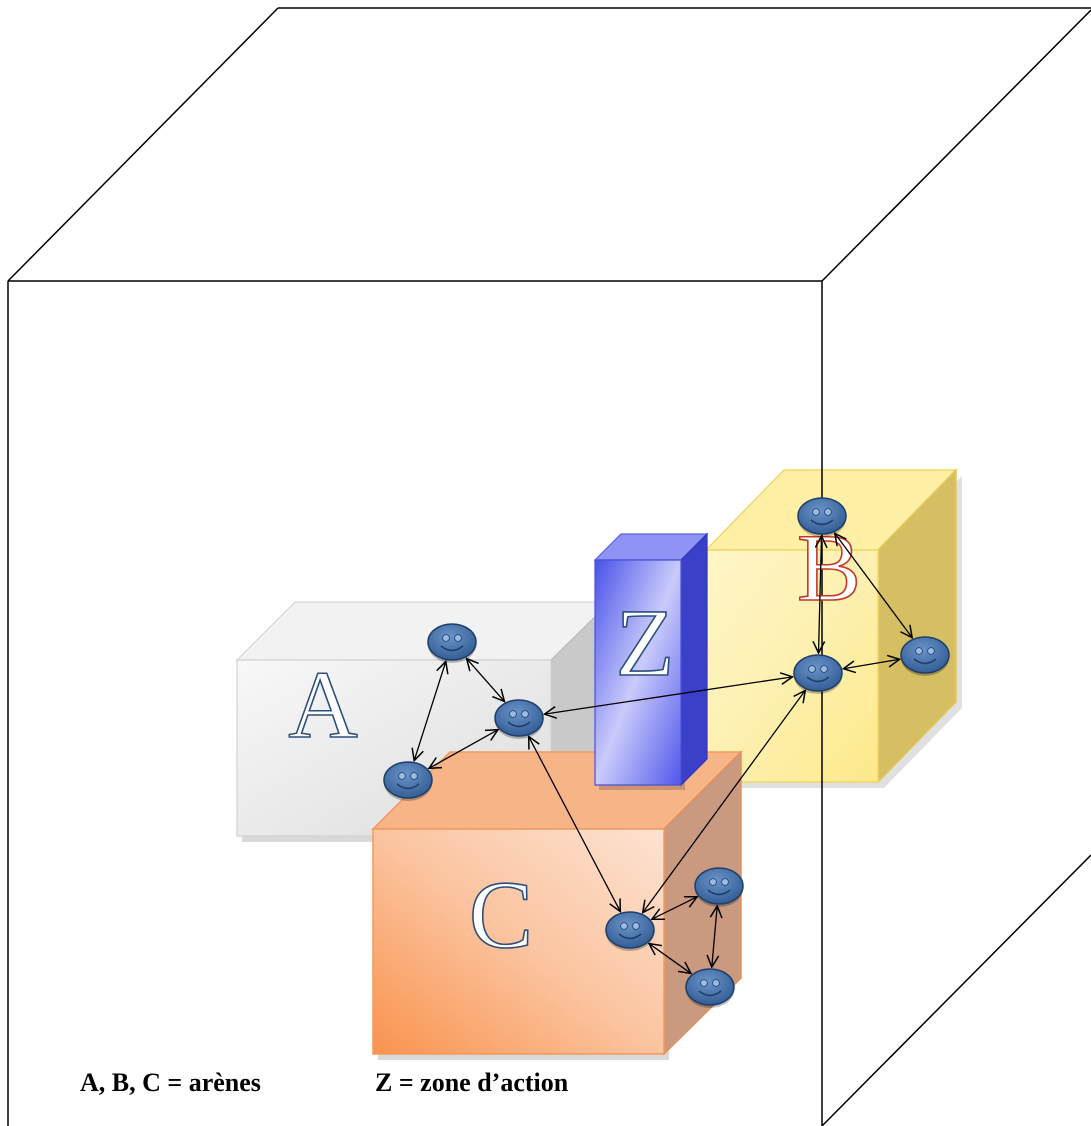 This screenshot has width=1091, height=1126. What do you see at coordinates (471, 1083) in the screenshot?
I see `legend-zone: Z = zone d’action` at bounding box center [471, 1083].